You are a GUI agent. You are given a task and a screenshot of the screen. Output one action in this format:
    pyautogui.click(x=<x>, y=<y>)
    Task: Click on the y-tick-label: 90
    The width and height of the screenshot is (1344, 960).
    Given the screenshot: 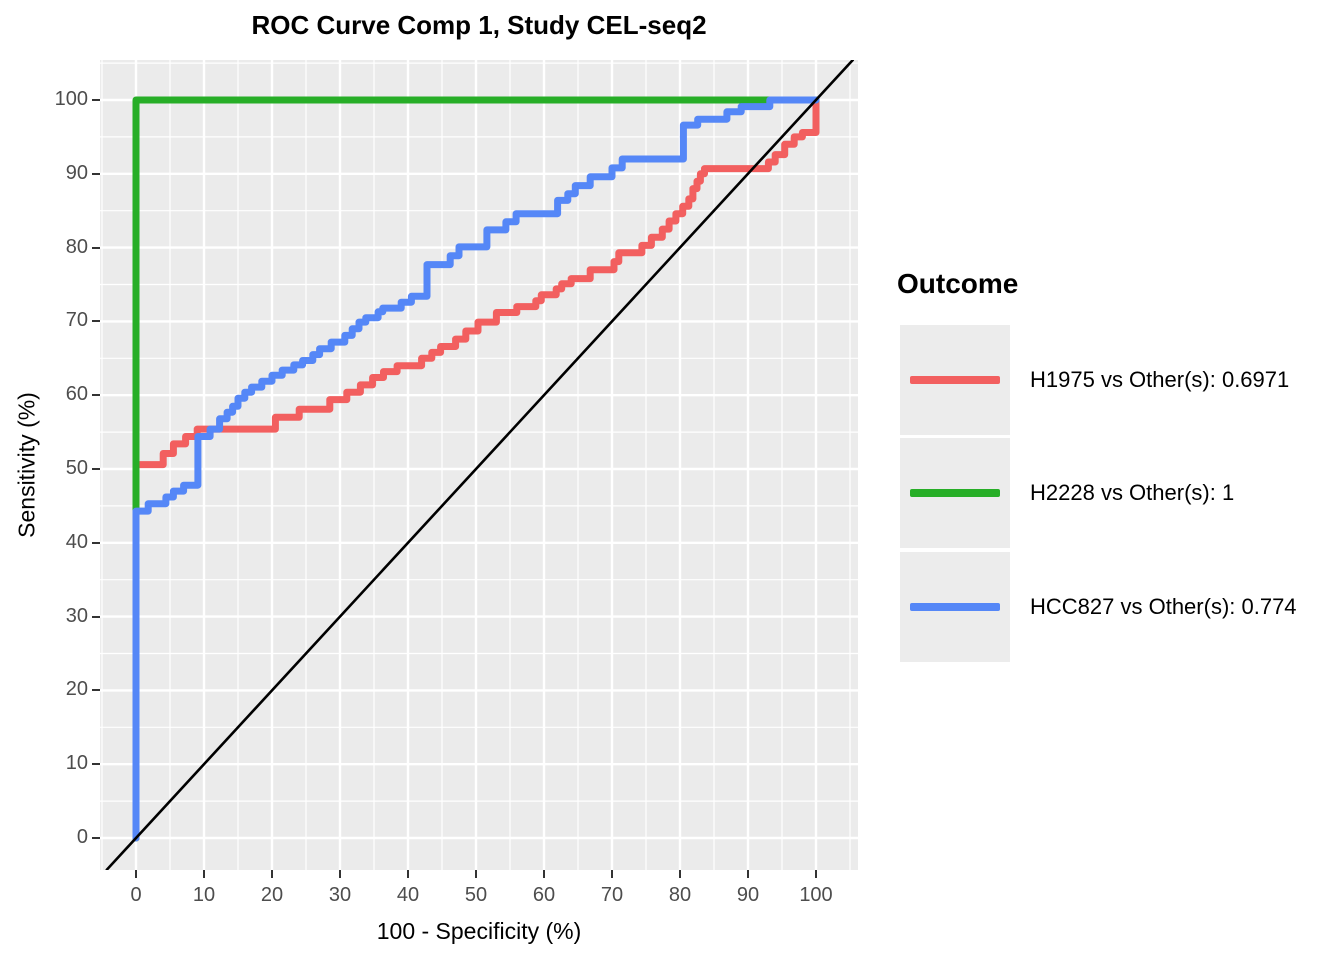 What is the action you would take?
    pyautogui.click(x=76, y=172)
    